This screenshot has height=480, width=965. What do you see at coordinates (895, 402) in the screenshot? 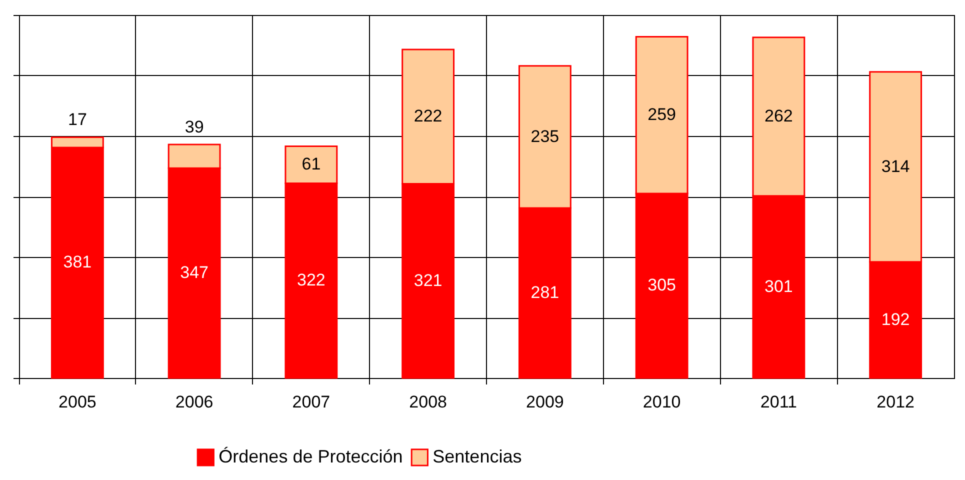
I see `x-tick-label: 2012` at bounding box center [895, 402].